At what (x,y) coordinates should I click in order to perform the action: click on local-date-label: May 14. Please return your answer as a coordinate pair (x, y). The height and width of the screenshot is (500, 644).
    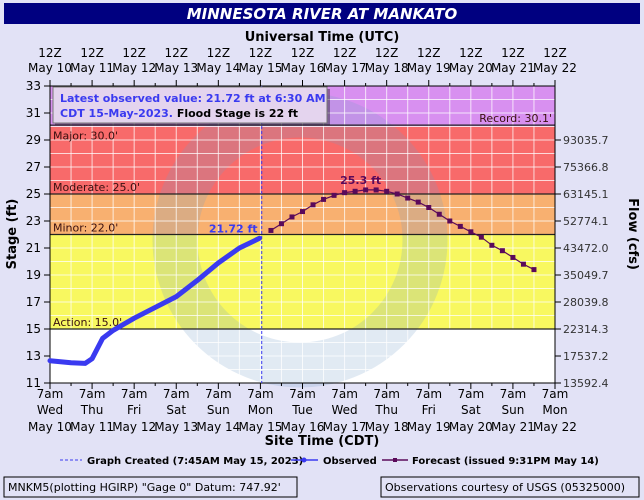
    Looking at the image, I should click on (218, 427).